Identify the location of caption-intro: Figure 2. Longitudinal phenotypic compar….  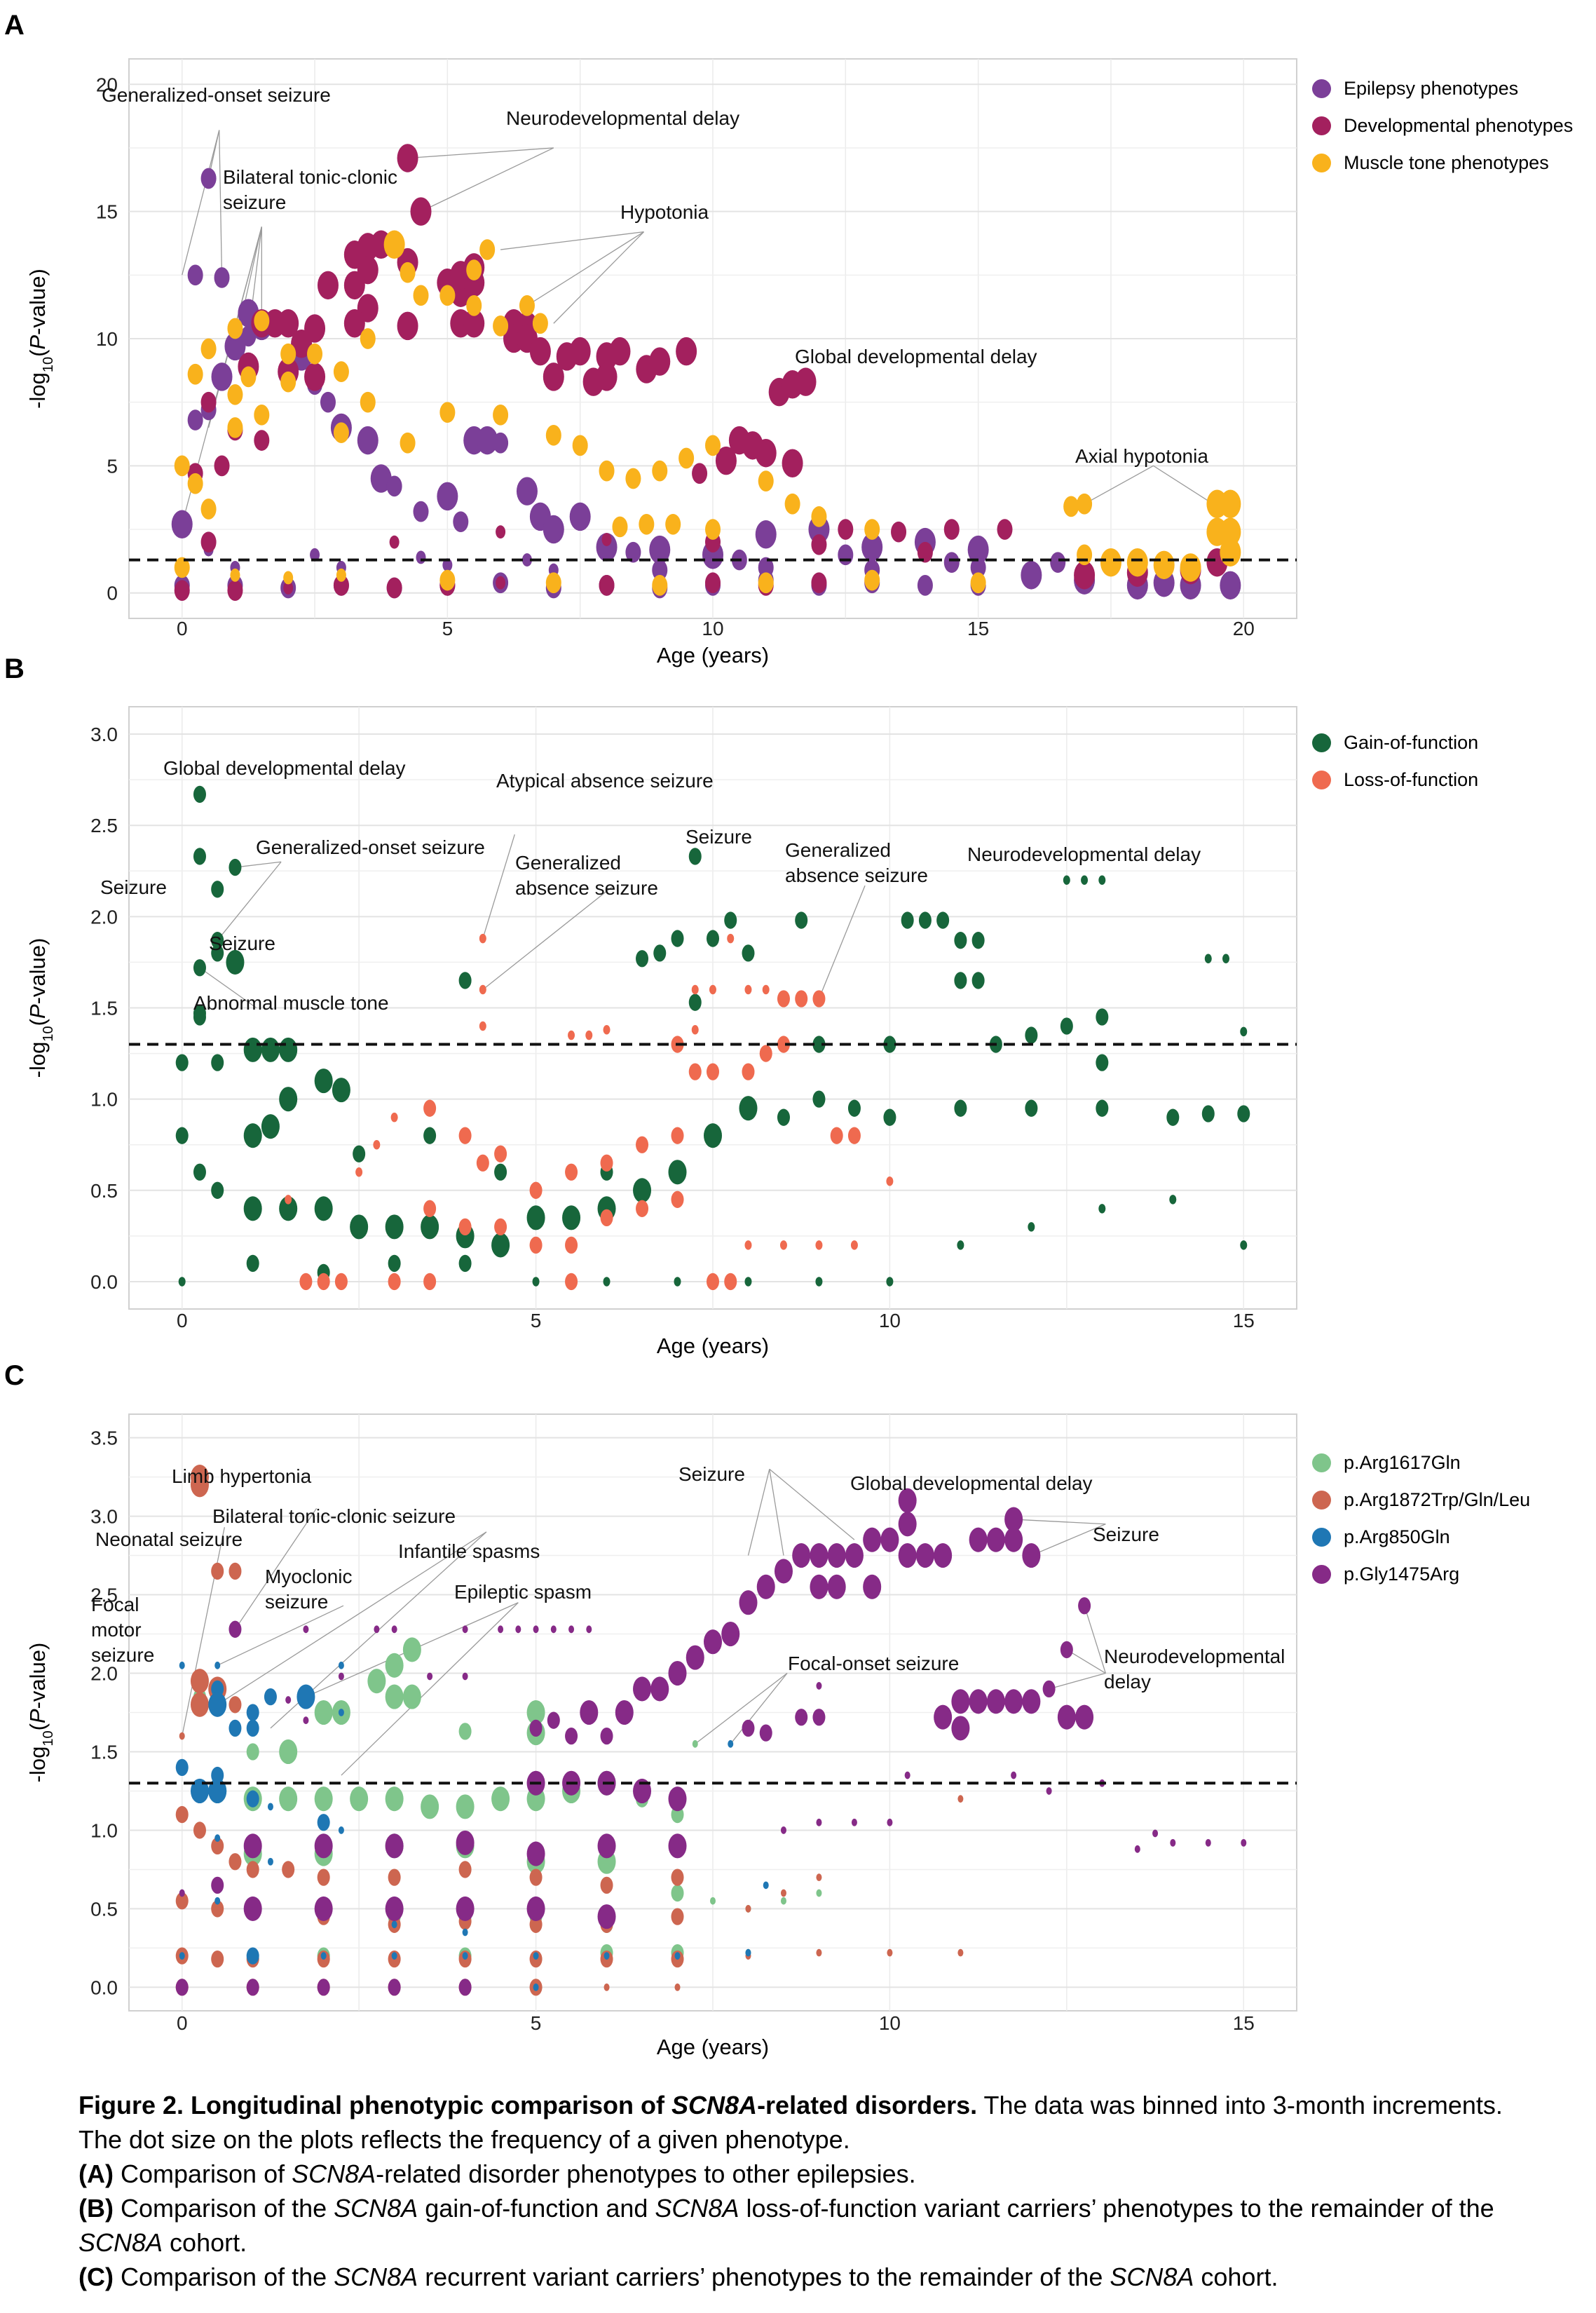
(808, 2122).